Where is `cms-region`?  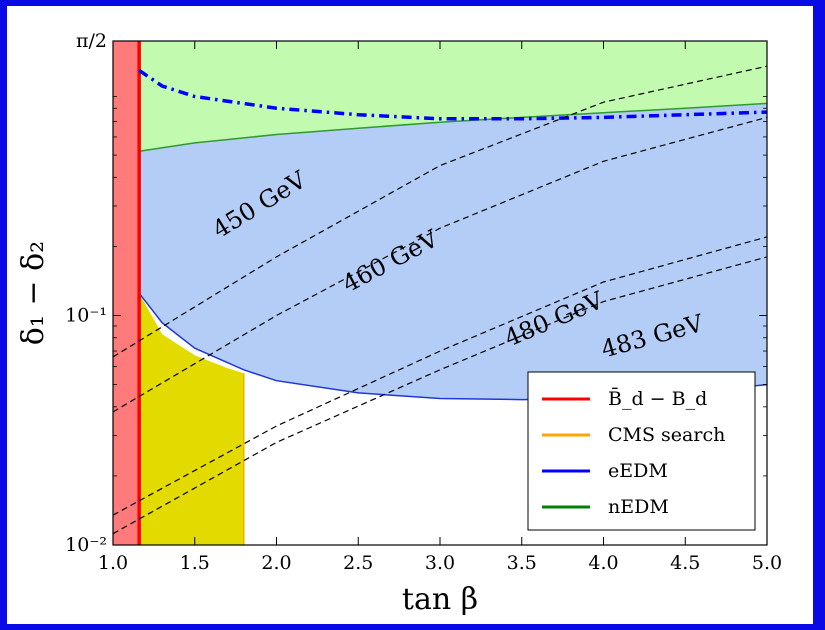
cms-region is located at coordinates (191, 419).